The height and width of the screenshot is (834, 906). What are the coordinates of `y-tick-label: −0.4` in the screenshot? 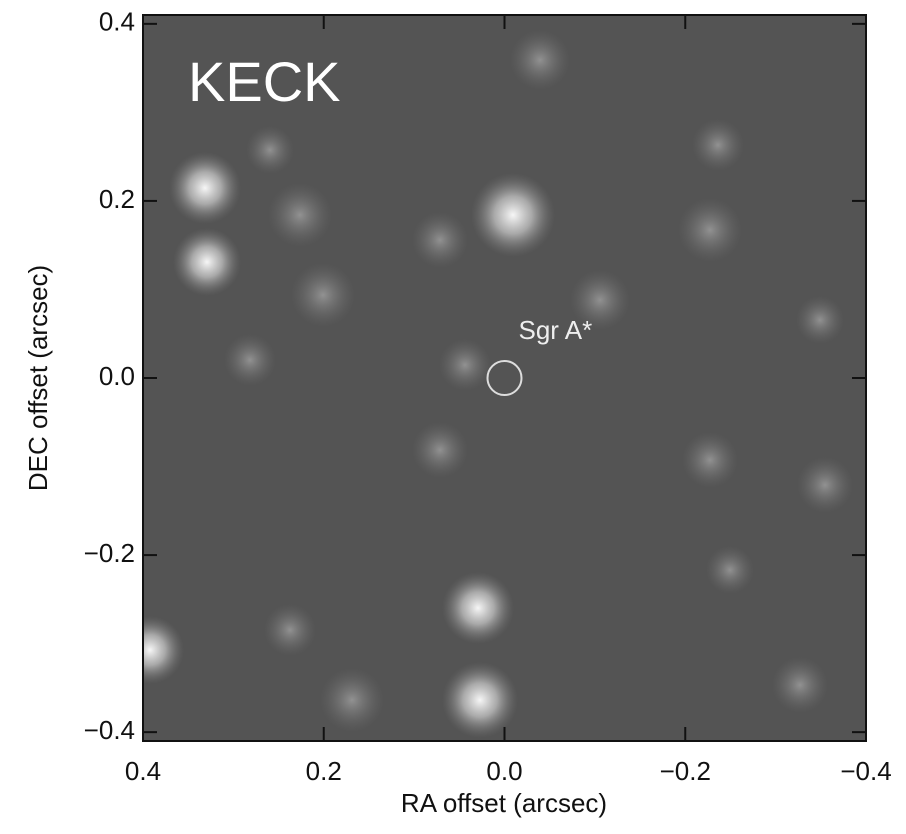 It's located at (109, 730).